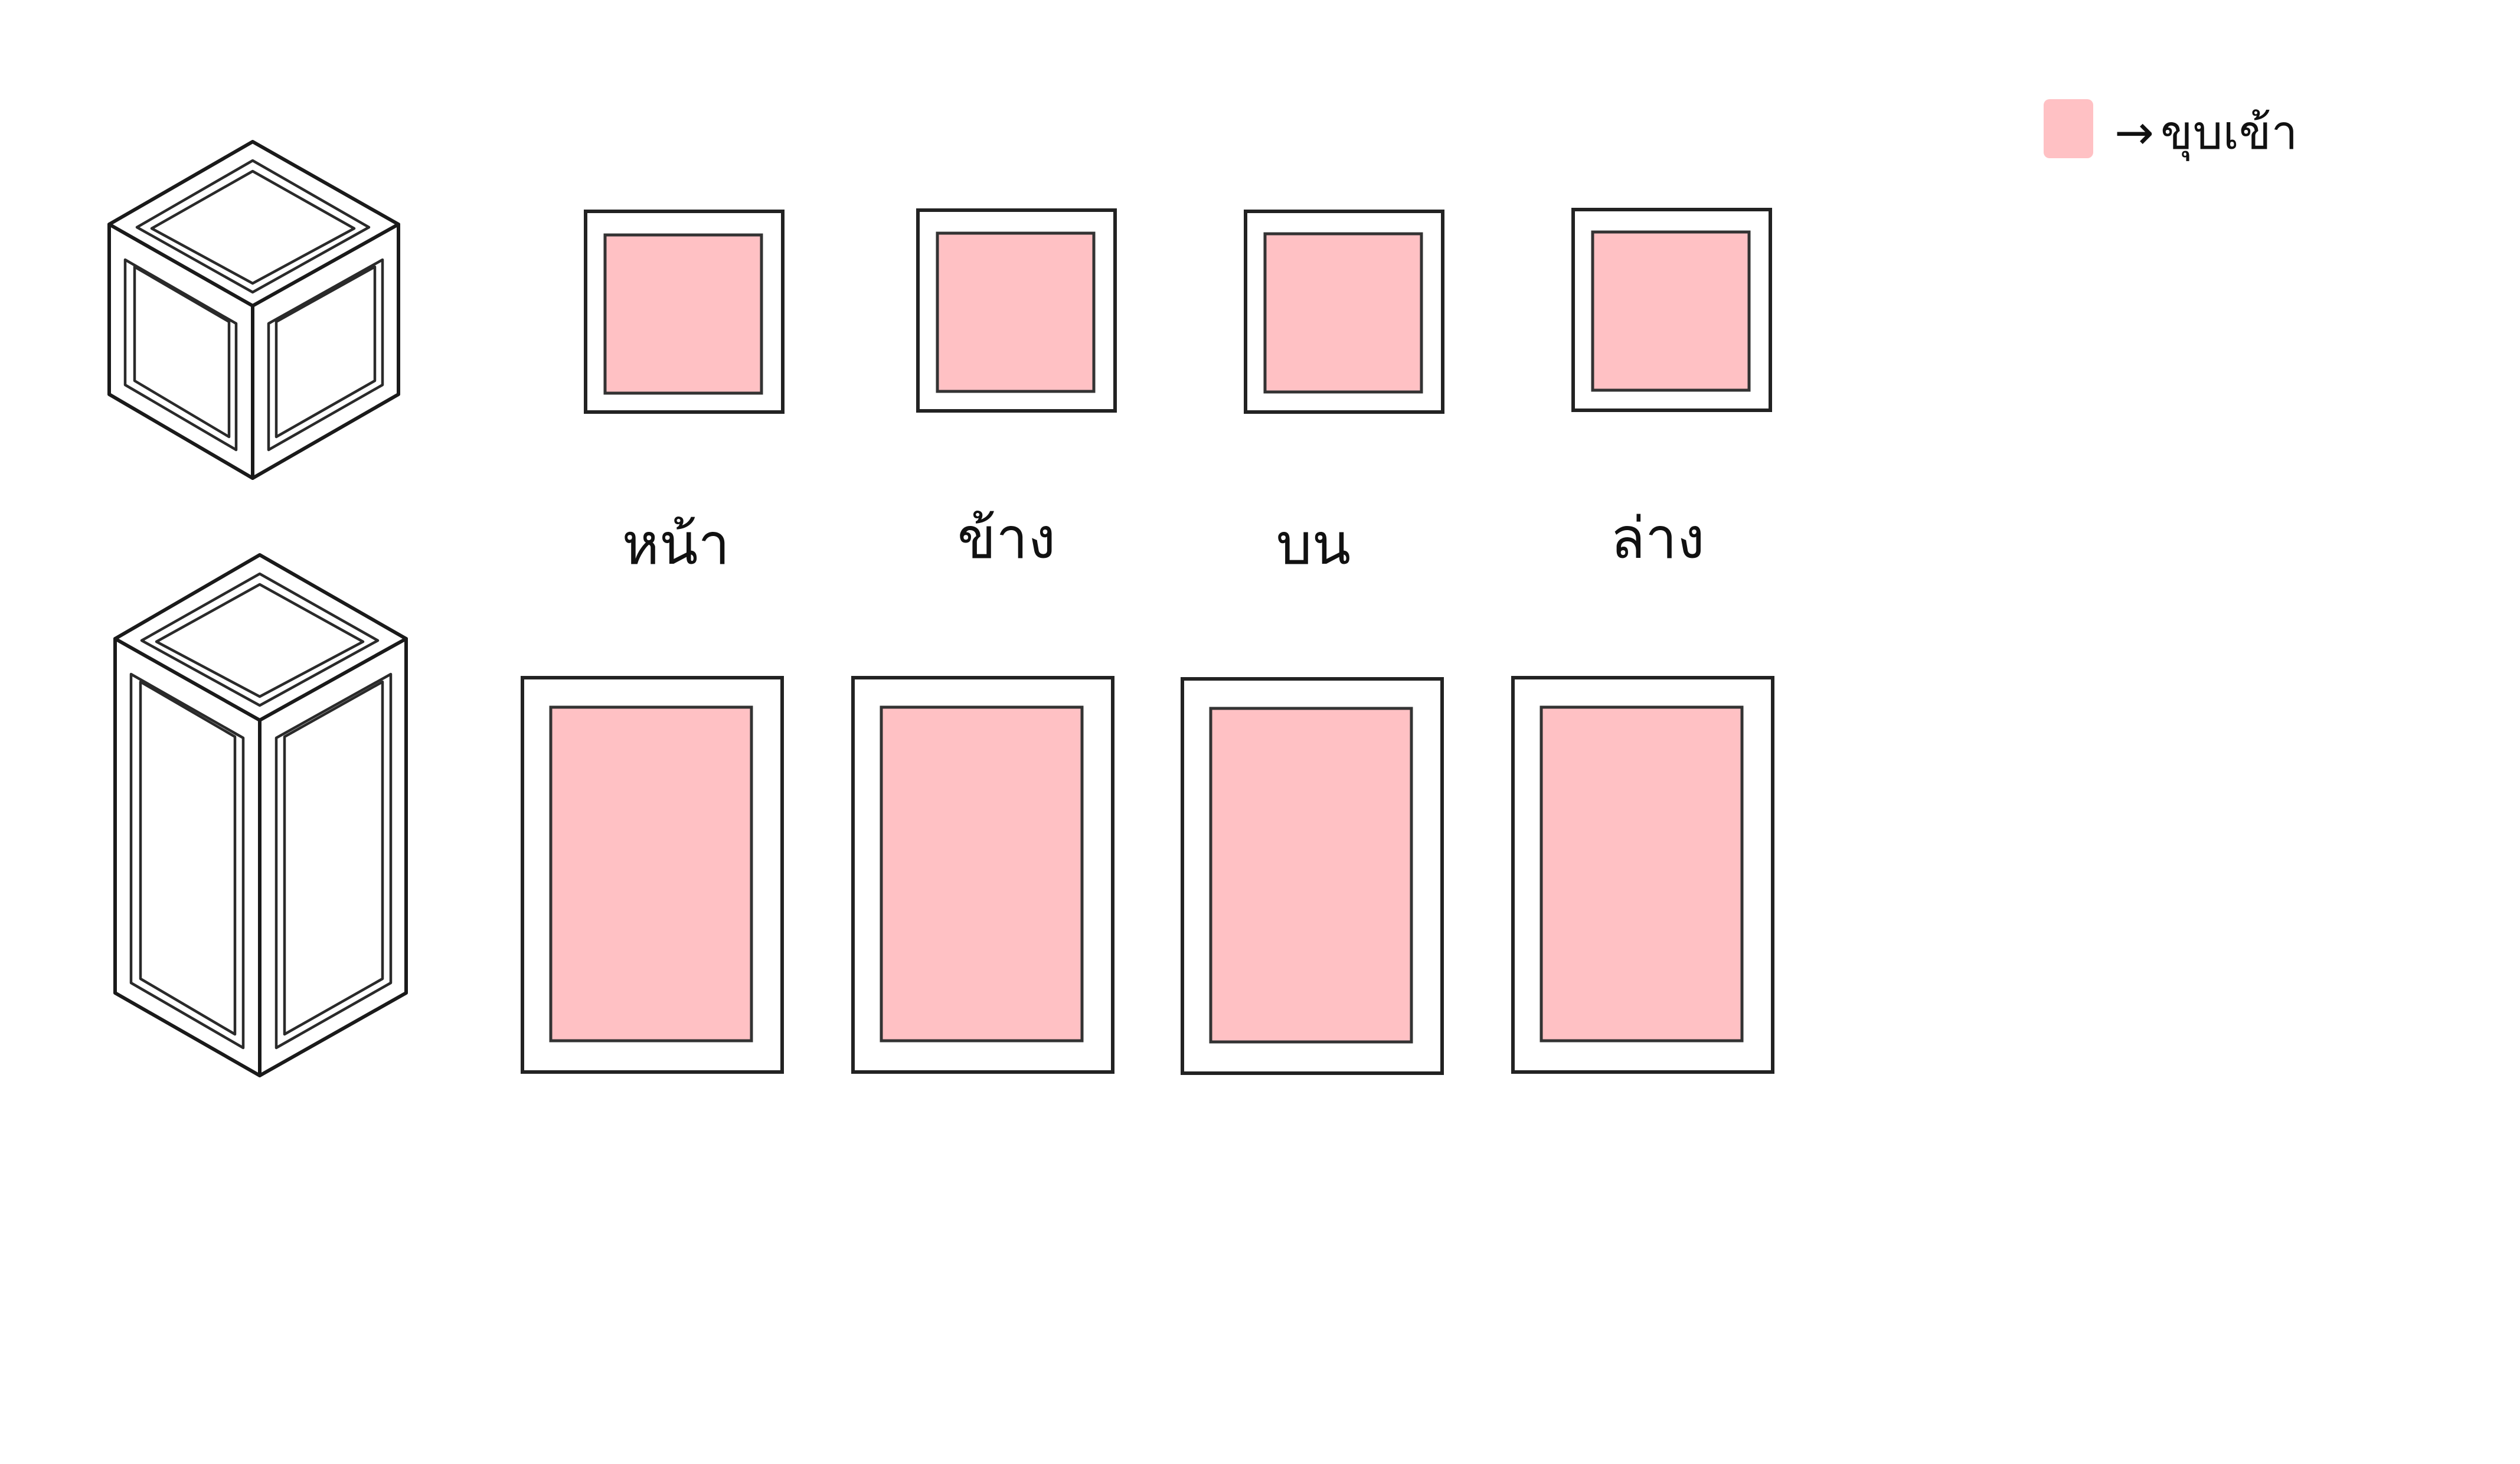 This screenshot has width=2520, height=1464. I want to click on face-panel-side-square, so click(1017, 311).